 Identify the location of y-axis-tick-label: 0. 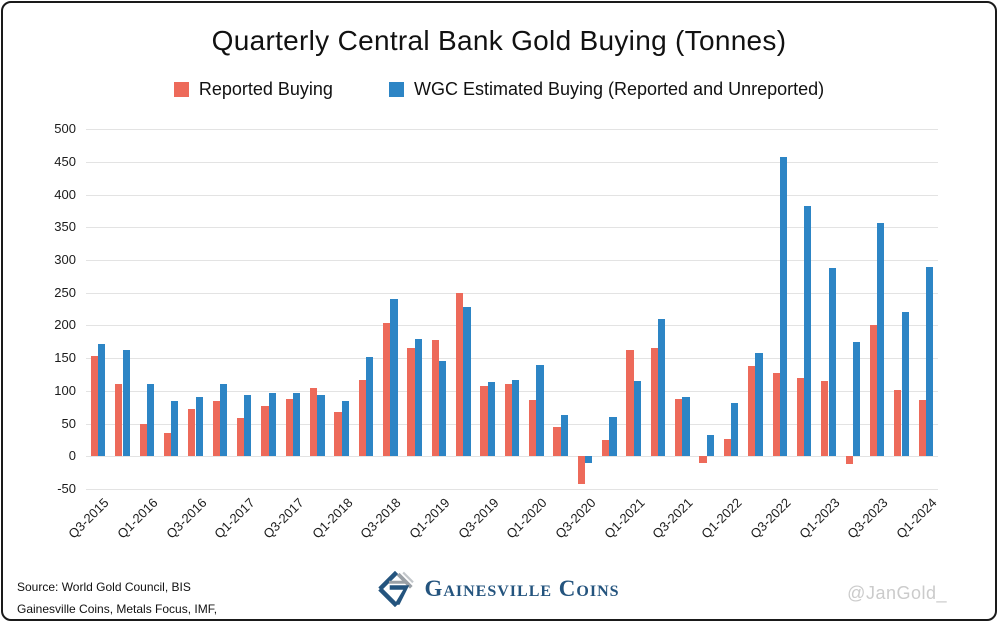
(72, 456).